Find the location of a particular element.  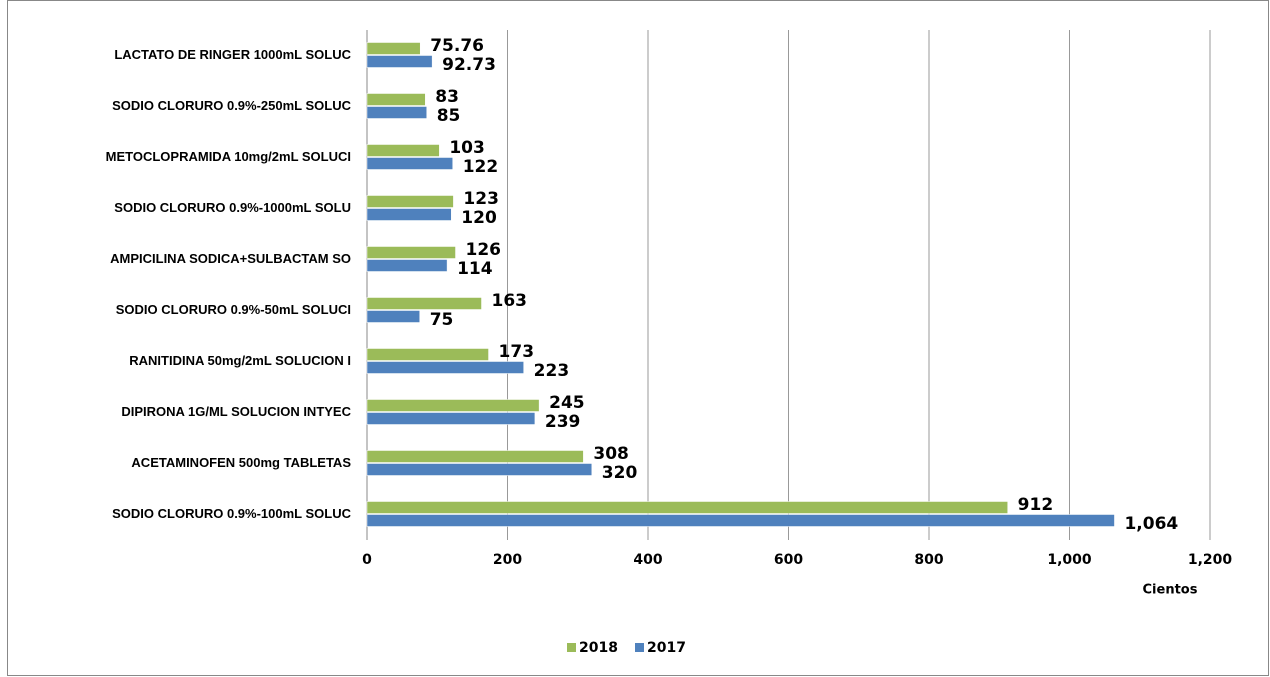

data-label: 1,064 is located at coordinates (1151, 524).